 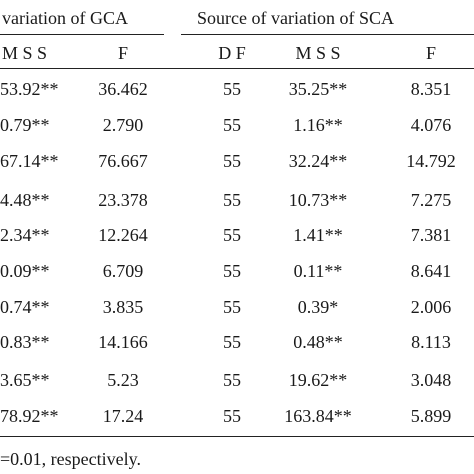 What do you see at coordinates (82, 35) in the screenshot?
I see `gca-header-rule` at bounding box center [82, 35].